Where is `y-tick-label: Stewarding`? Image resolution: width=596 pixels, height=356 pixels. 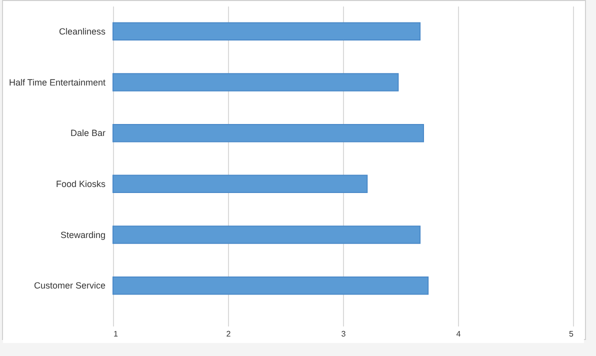 y-tick-label: Stewarding is located at coordinates (83, 235).